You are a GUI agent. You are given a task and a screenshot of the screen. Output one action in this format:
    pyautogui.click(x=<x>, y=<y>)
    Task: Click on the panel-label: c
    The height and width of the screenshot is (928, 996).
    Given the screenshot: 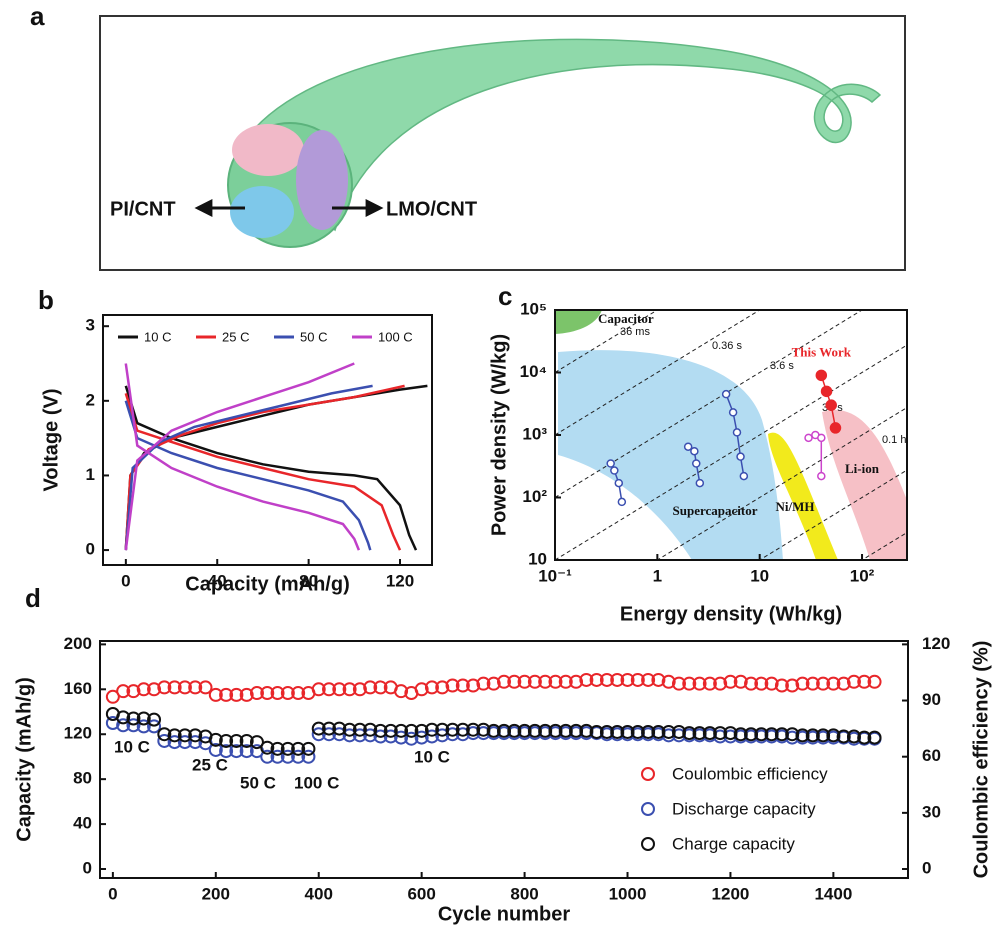 What is the action you would take?
    pyautogui.click(x=505, y=296)
    